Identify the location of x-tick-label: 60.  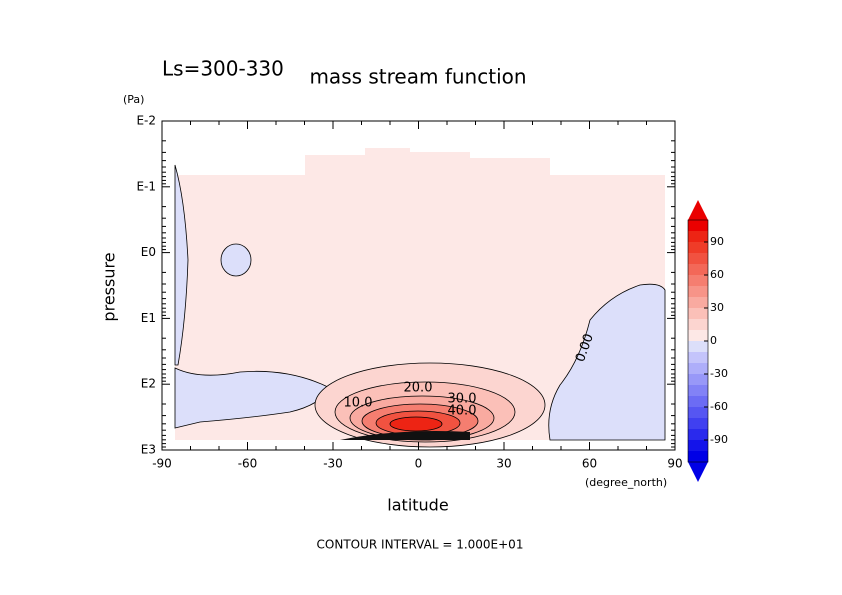
(589, 464).